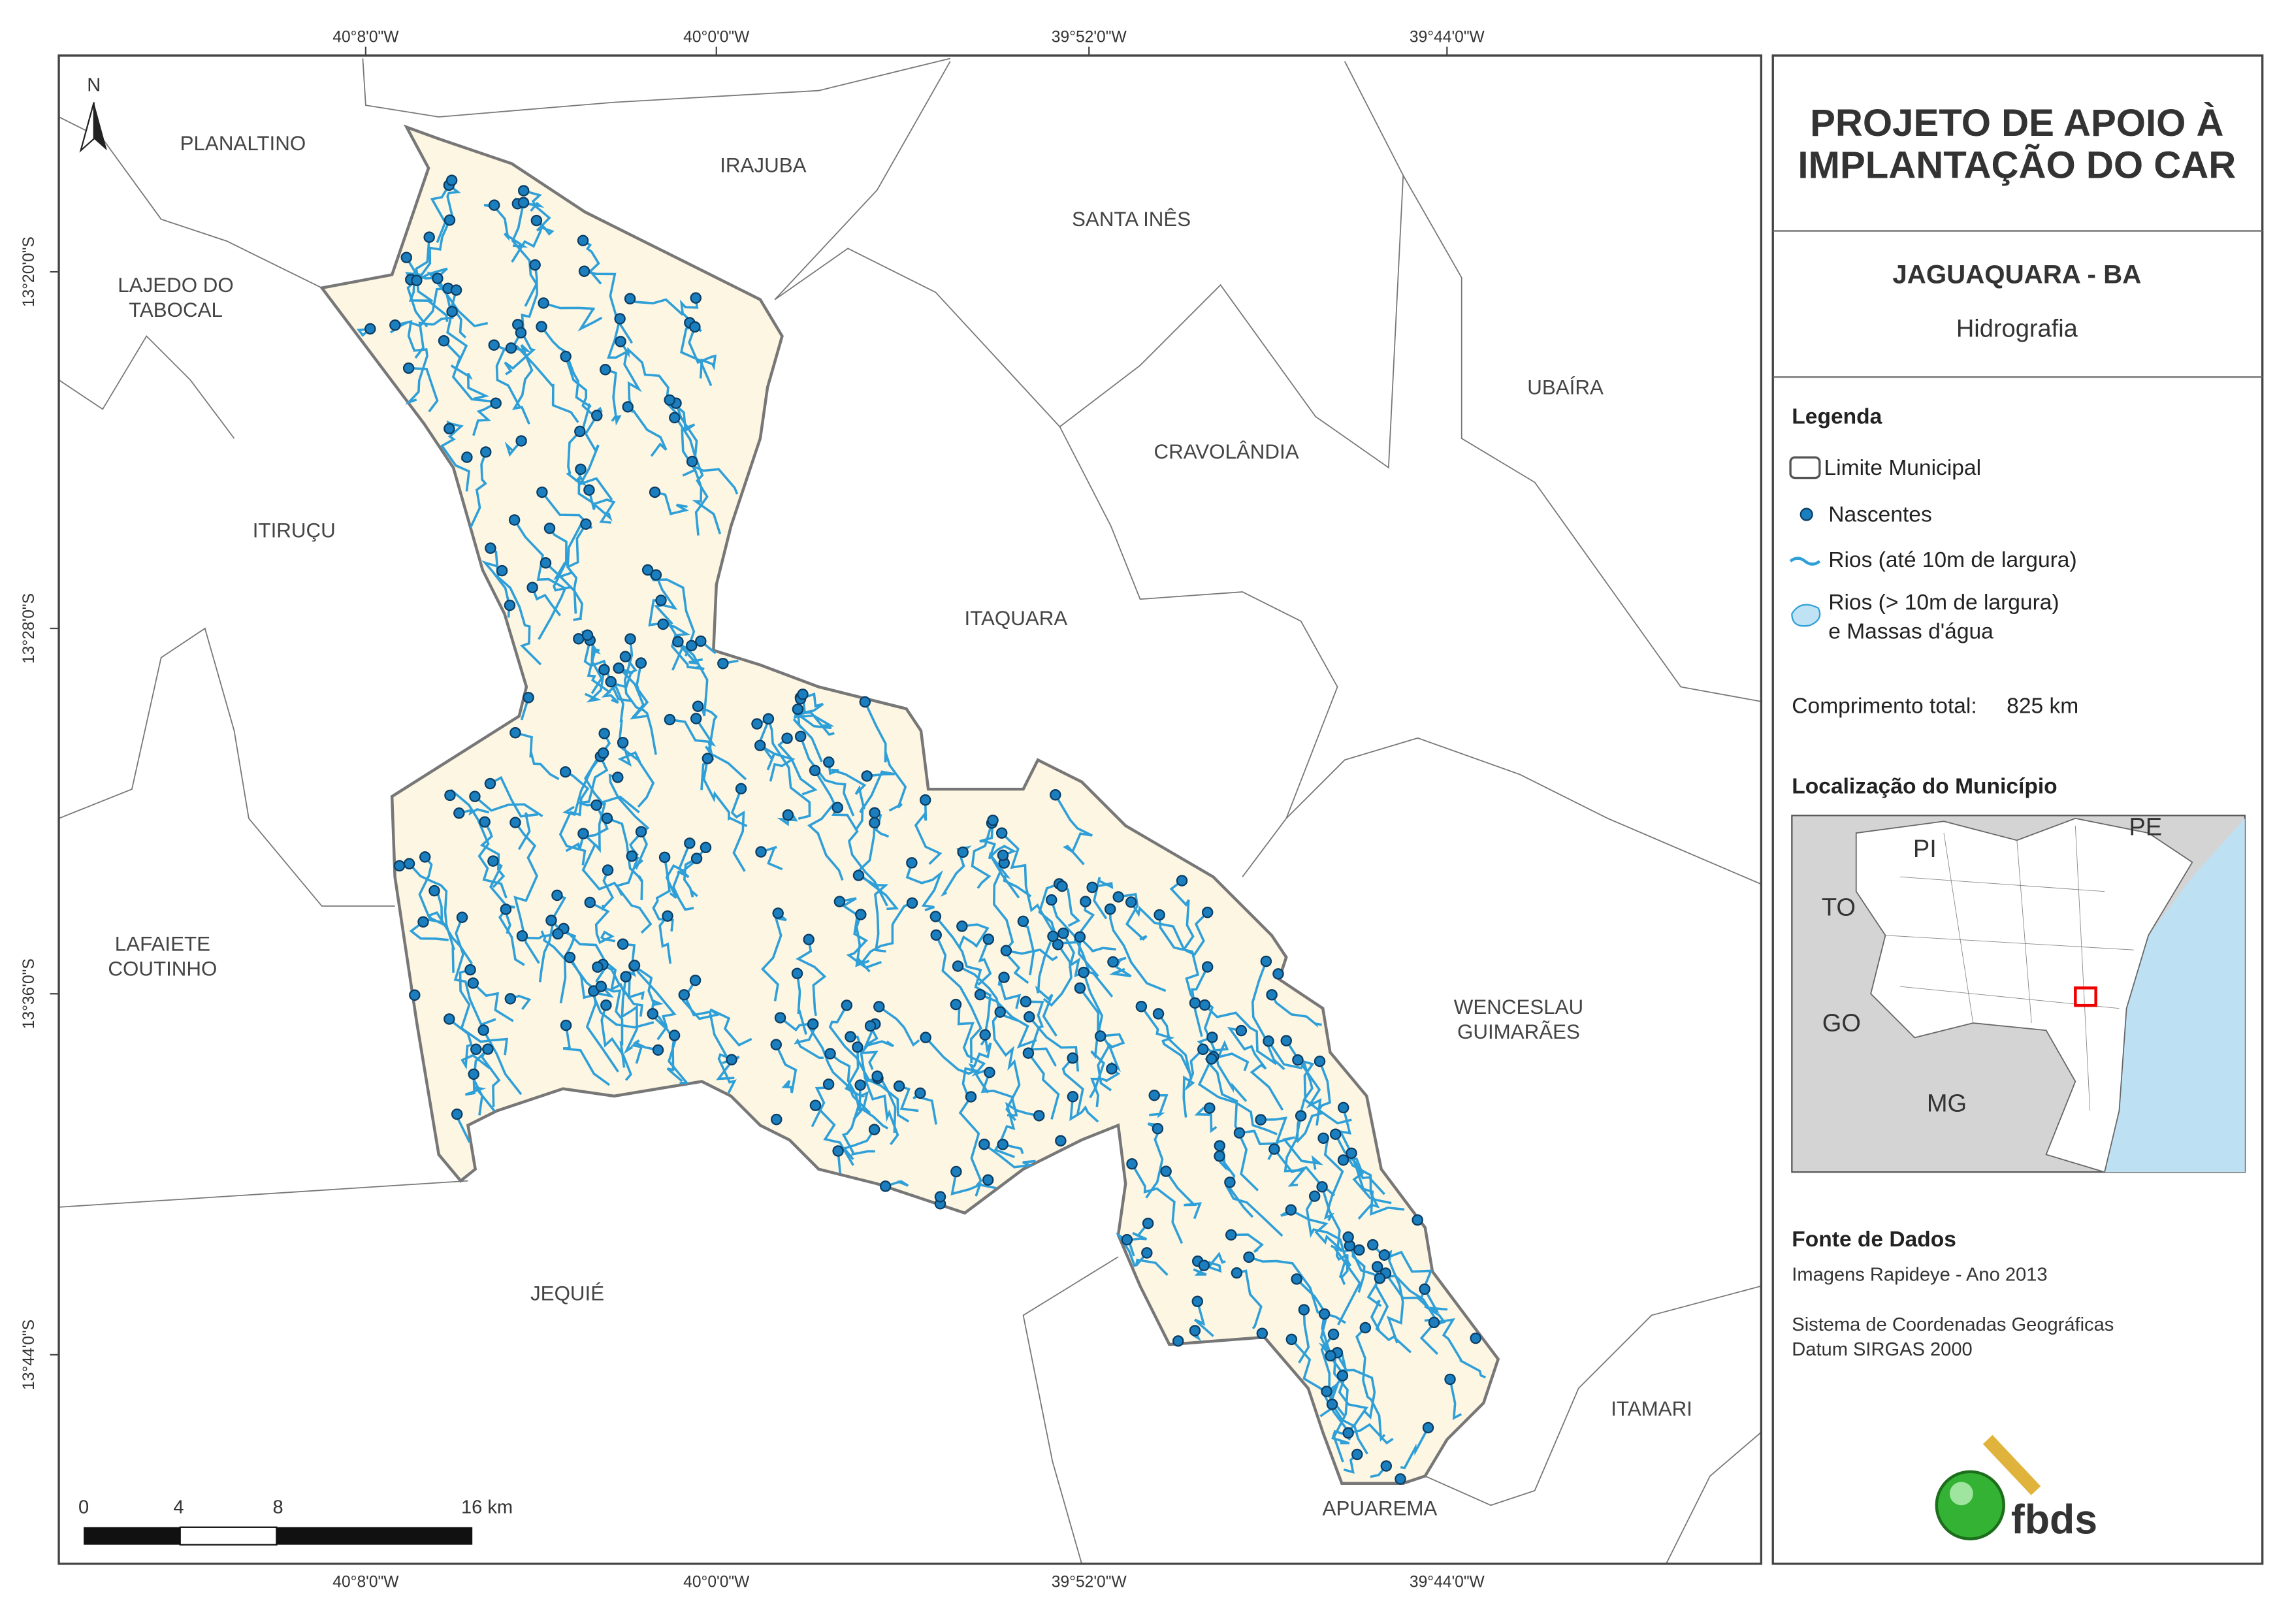 The width and height of the screenshot is (2292, 1624). I want to click on longitude-label: 40°8'0"W, so click(365, 1582).